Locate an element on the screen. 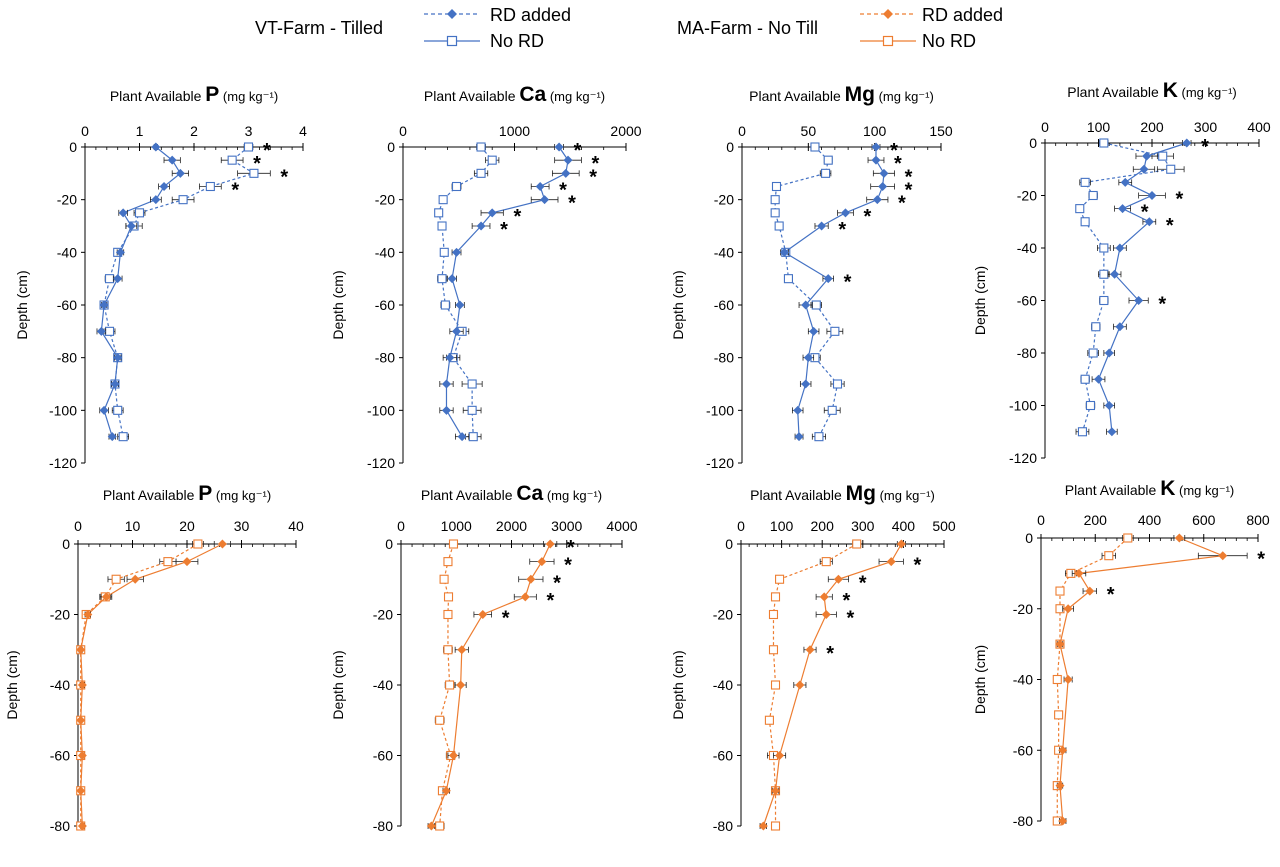  x-tick-label: 150 is located at coordinates (941, 131).